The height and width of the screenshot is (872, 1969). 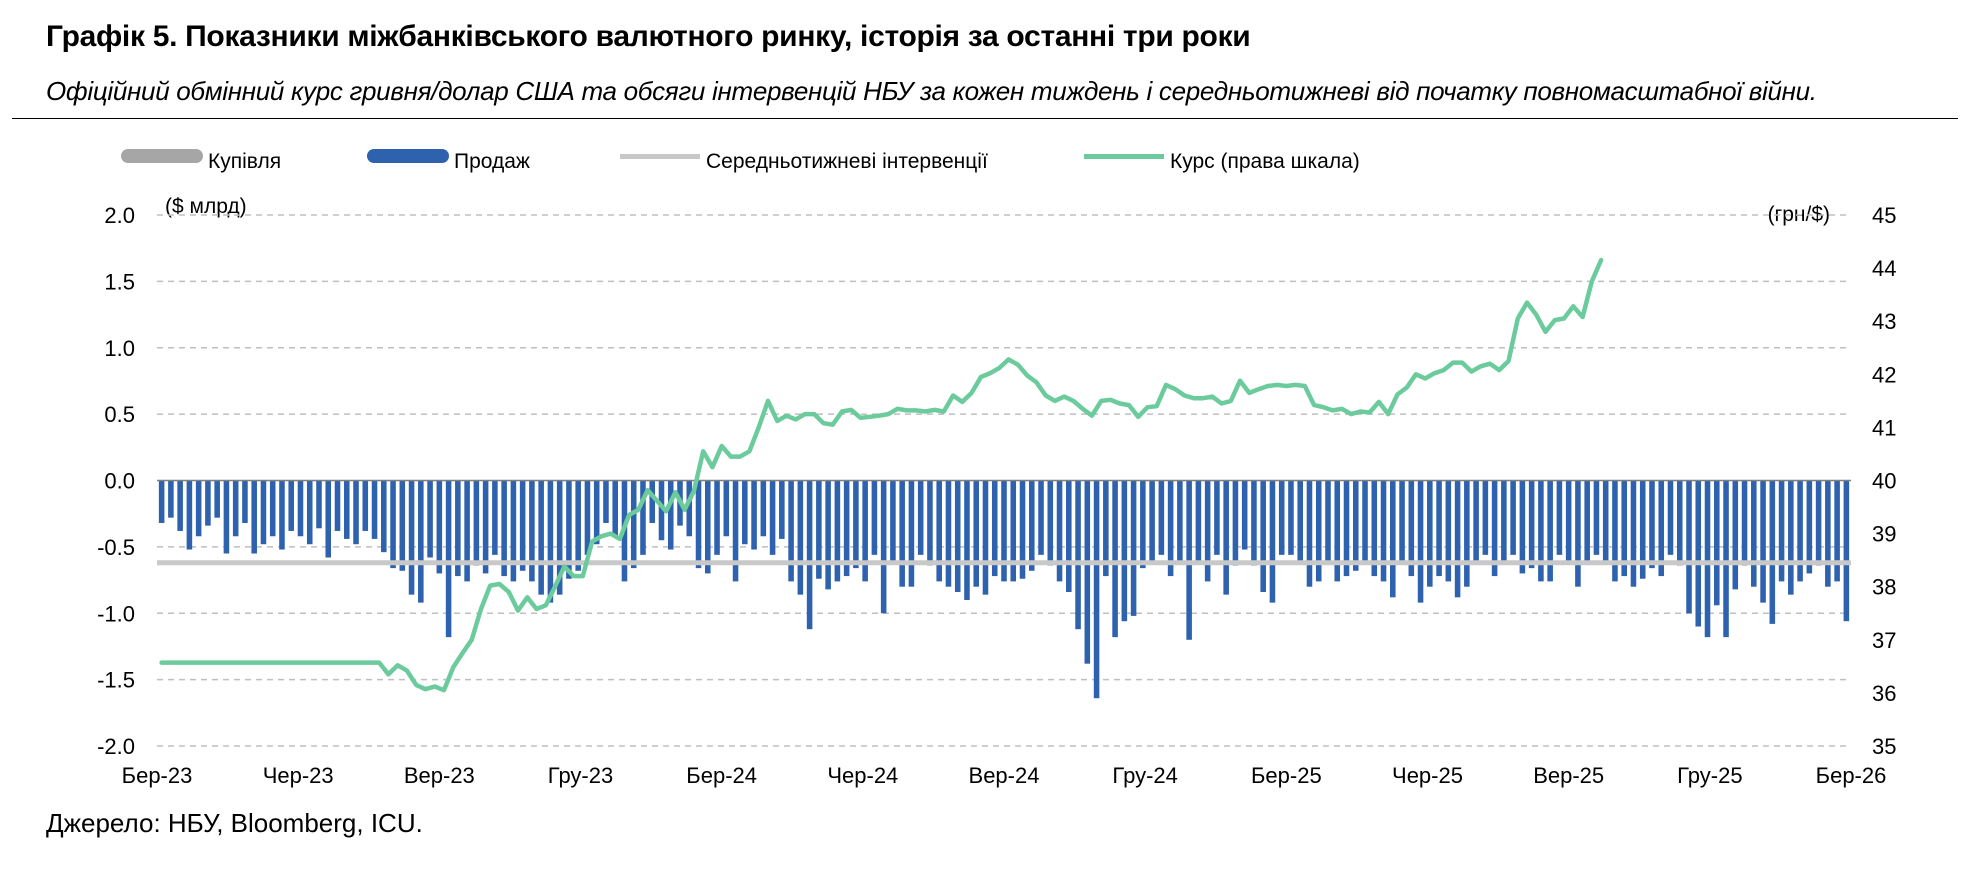 I want to click on source-note: Джерело: НБУ, Bloomberg, ICU., so click(x=234, y=823).